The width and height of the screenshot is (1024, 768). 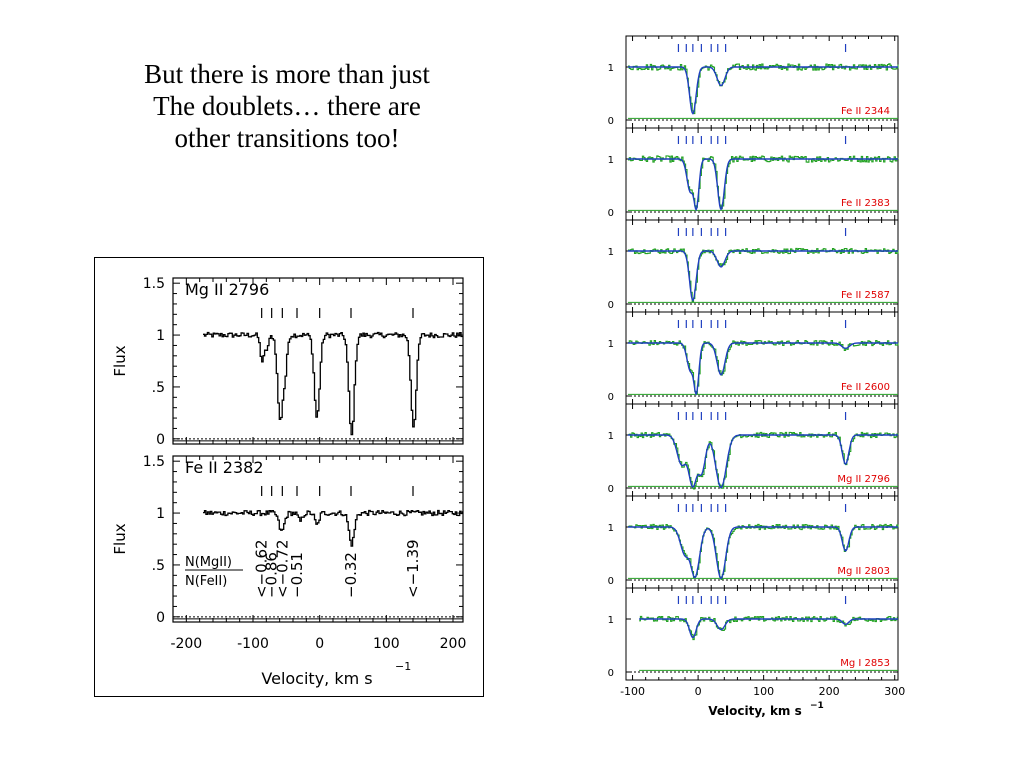 What do you see at coordinates (318, 662) in the screenshot?
I see `left-x-axis: -200 -100 0 100 200 Velocity, km s −1` at bounding box center [318, 662].